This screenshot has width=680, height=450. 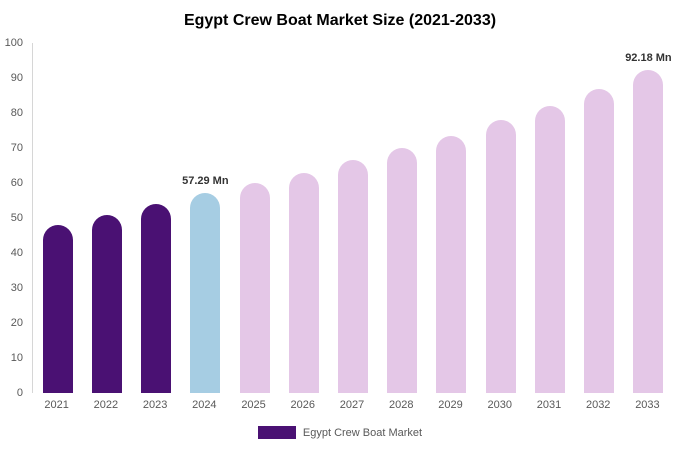 I want to click on bar-column-2023, so click(x=155, y=218).